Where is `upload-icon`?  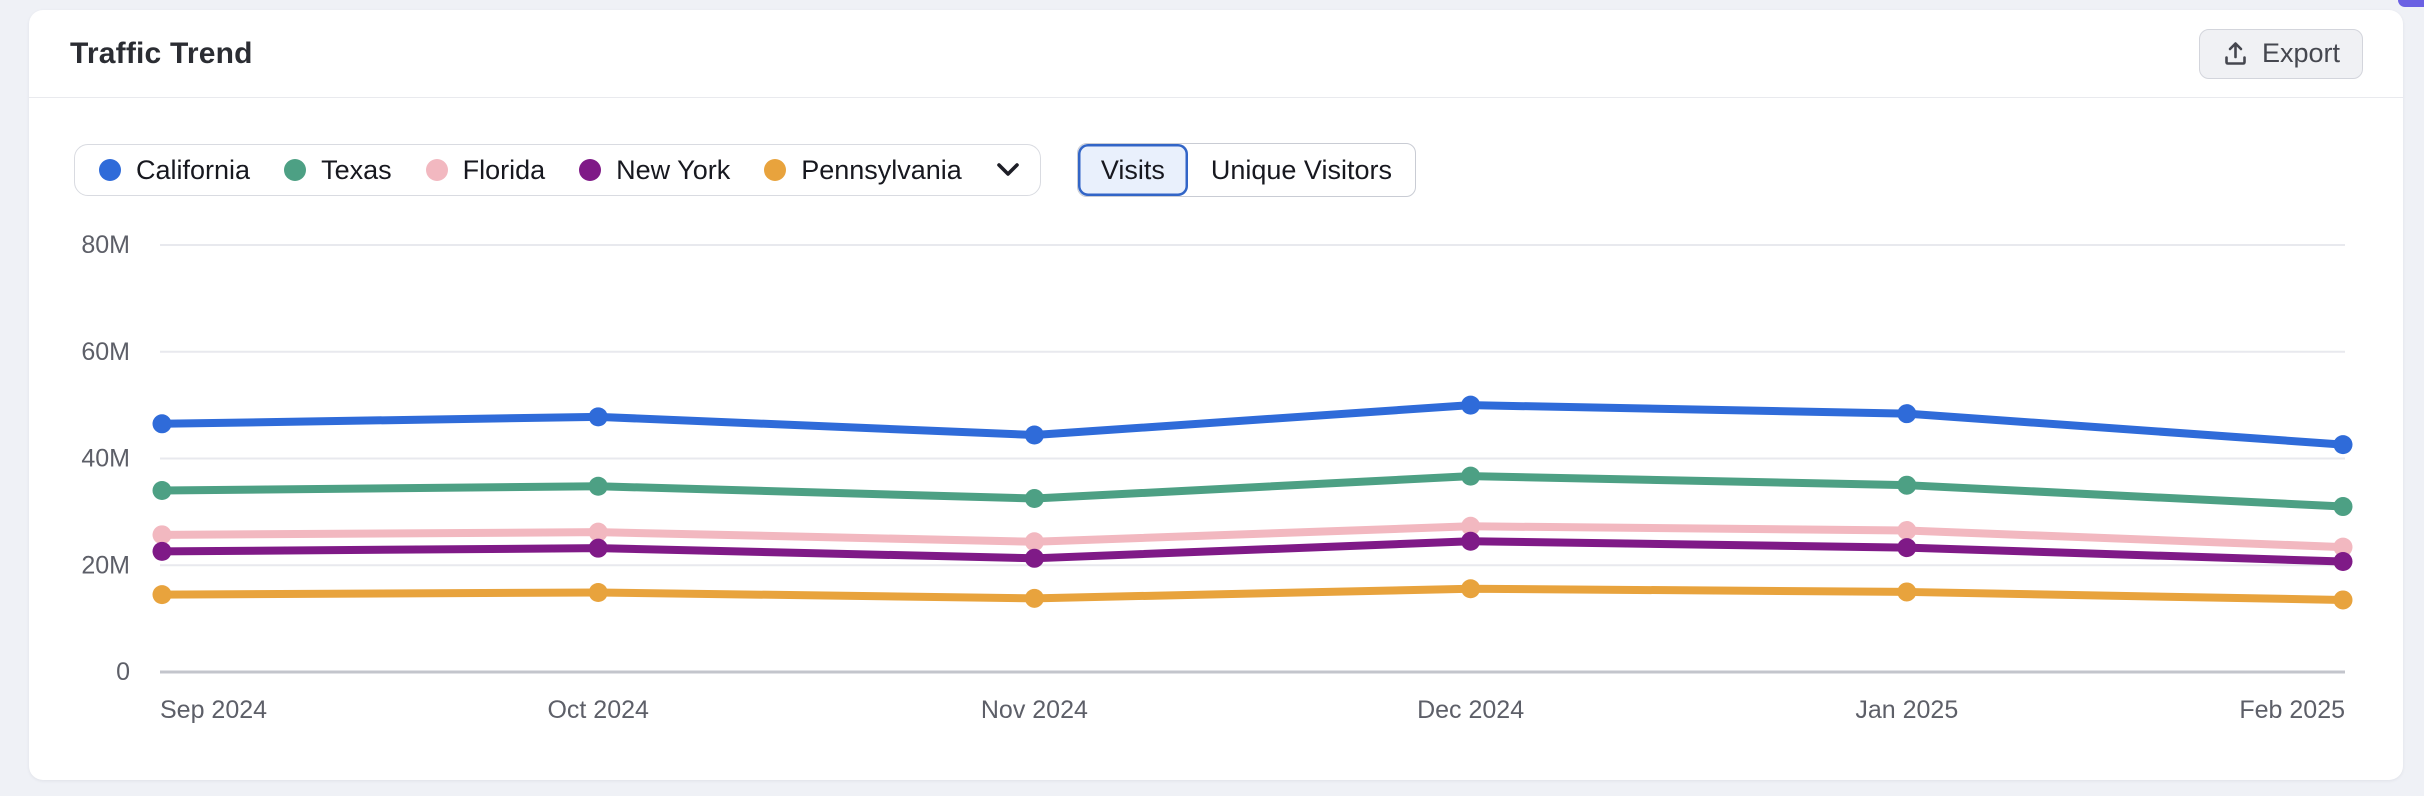
upload-icon is located at coordinates (2235, 53).